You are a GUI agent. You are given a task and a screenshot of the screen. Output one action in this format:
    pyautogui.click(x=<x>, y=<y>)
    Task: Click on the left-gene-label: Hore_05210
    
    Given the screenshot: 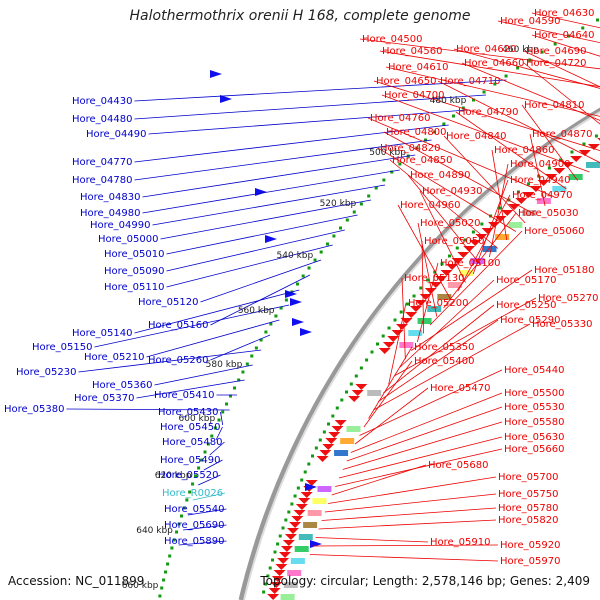 What is the action you would take?
    pyautogui.click(x=114, y=357)
    